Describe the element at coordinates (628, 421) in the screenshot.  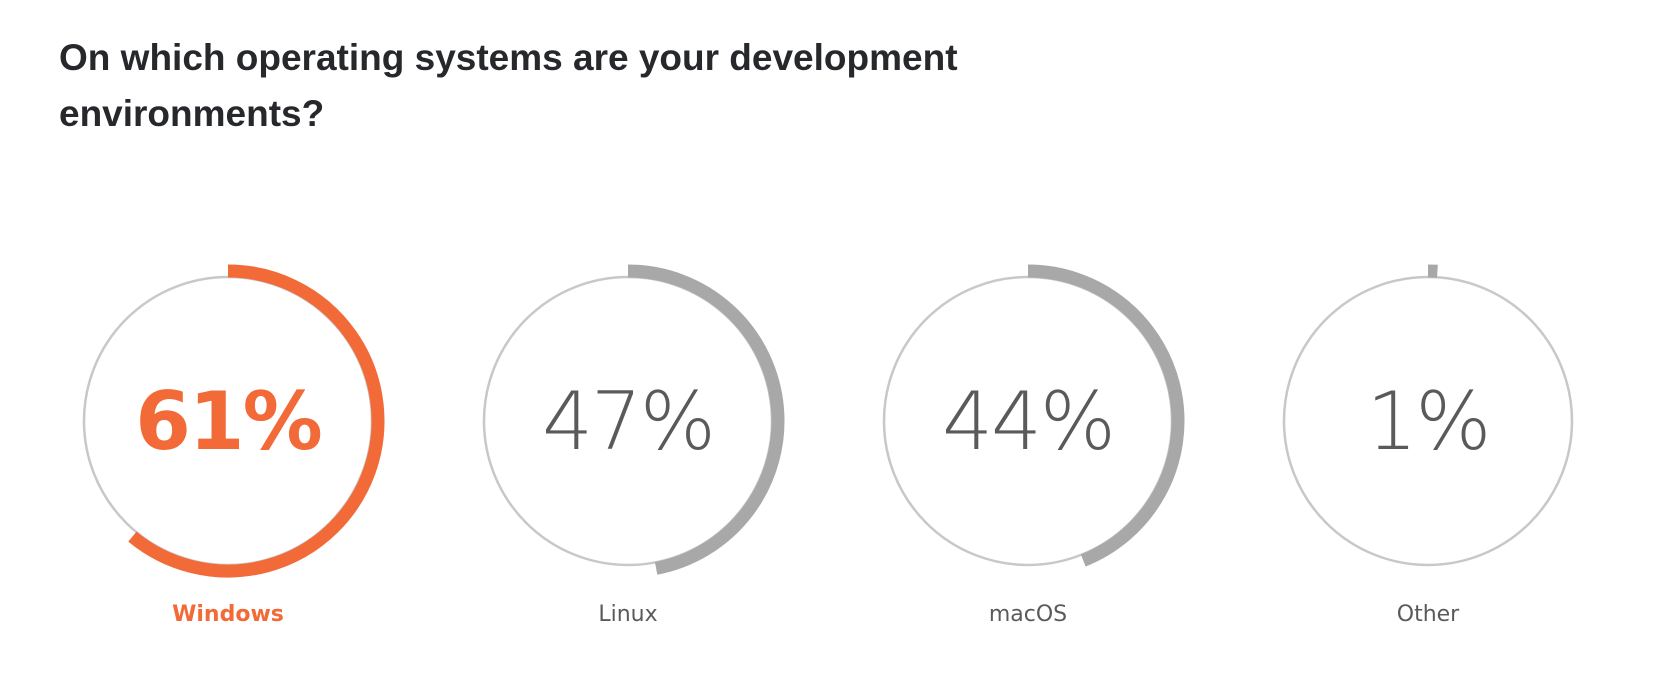
I see `value-label: 47%` at that location.